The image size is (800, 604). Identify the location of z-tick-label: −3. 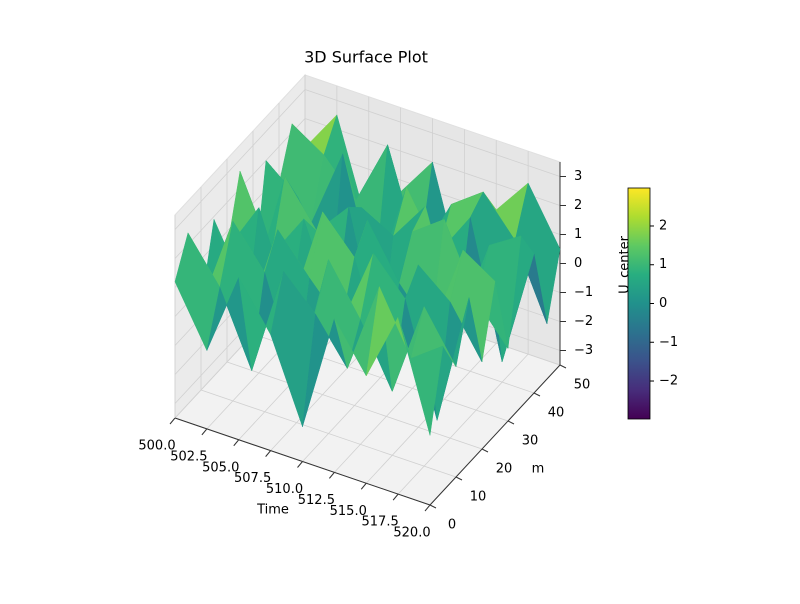
(583, 350).